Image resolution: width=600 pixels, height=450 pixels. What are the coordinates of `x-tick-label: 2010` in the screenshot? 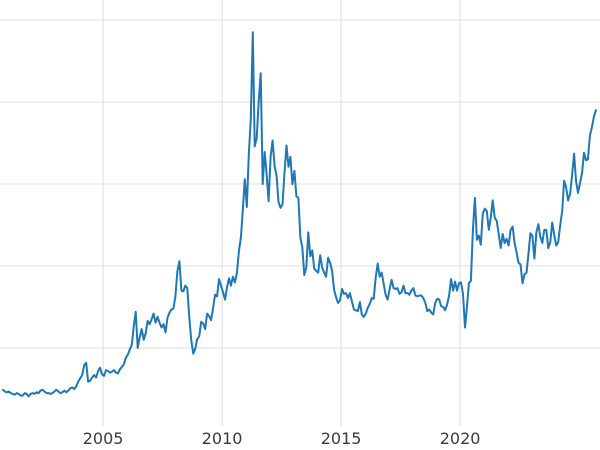 It's located at (222, 438).